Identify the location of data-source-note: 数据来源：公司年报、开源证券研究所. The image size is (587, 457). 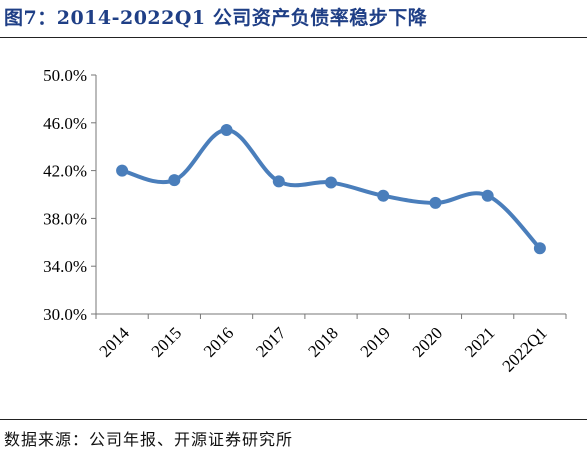
(149, 439).